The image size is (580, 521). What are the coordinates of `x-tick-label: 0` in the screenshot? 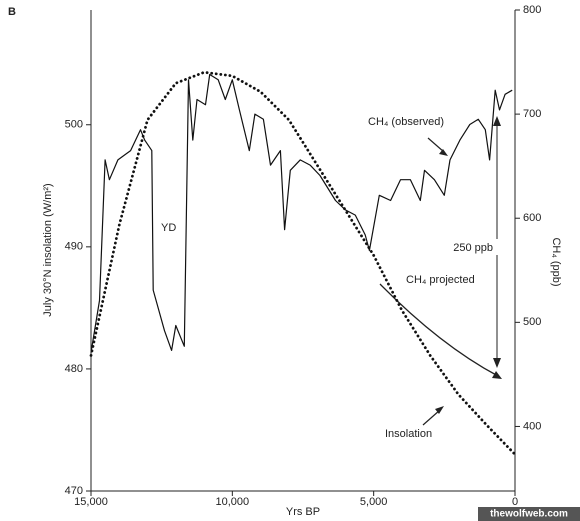 It's located at (515, 502).